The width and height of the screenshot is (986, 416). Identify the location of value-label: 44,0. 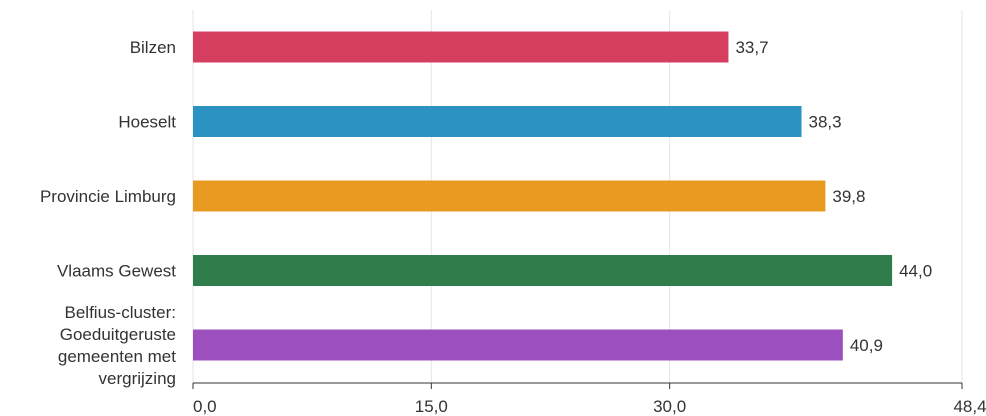
(915, 271).